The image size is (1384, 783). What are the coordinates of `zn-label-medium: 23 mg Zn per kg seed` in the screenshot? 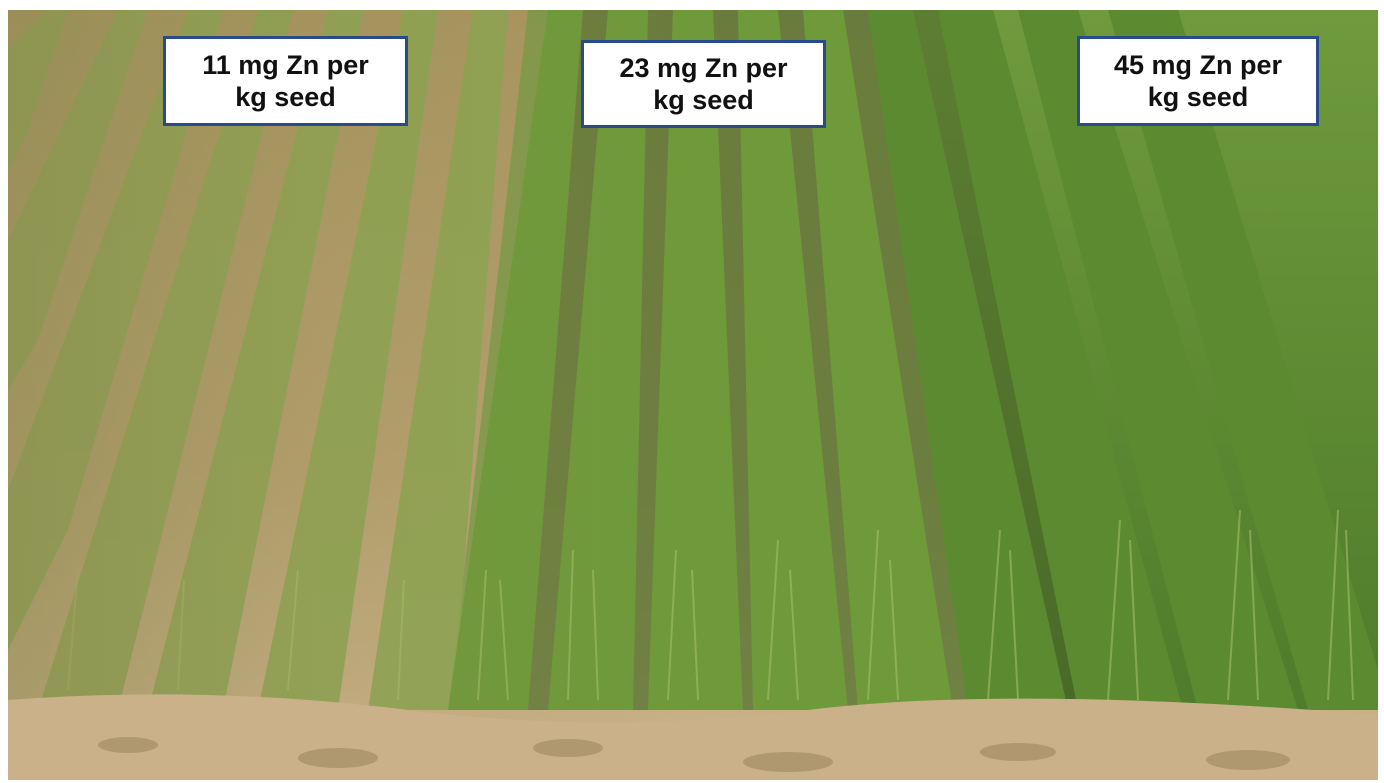 It's located at (703, 84).